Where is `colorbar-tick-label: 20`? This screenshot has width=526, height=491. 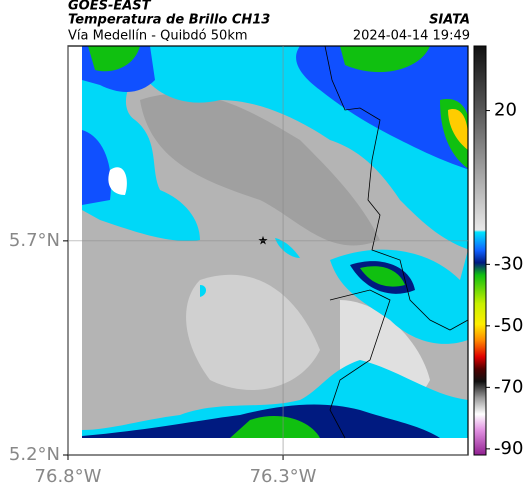
colorbar-tick-label: 20 is located at coordinates (505, 110).